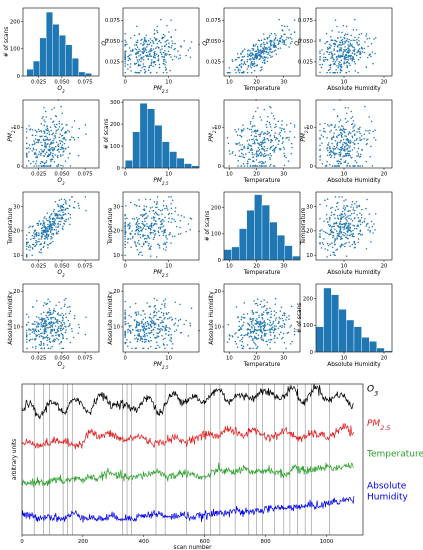 The width and height of the screenshot is (423, 550). Describe the element at coordinates (213, 21) in the screenshot. I see `tick-label: 0.075` at that location.